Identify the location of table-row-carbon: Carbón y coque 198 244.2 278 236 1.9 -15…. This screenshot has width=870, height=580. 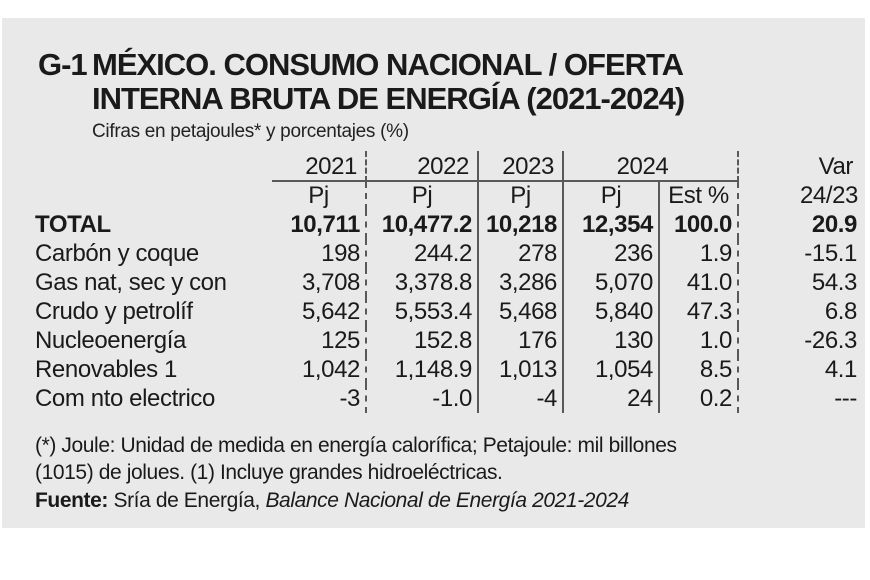
(448, 253).